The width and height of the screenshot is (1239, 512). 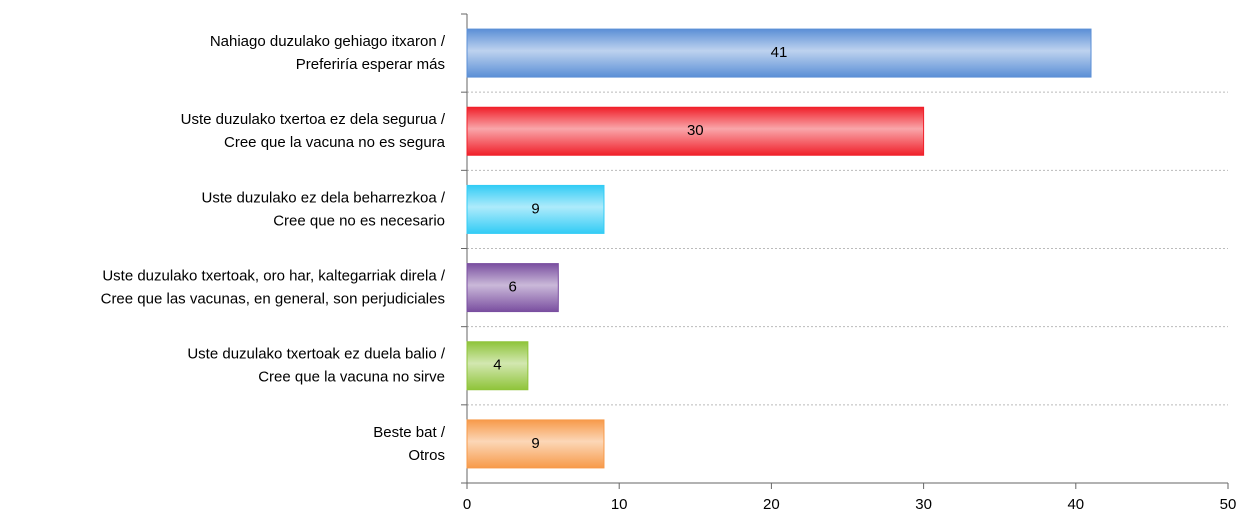 I want to click on category-label: Beste bat /, so click(x=409, y=432).